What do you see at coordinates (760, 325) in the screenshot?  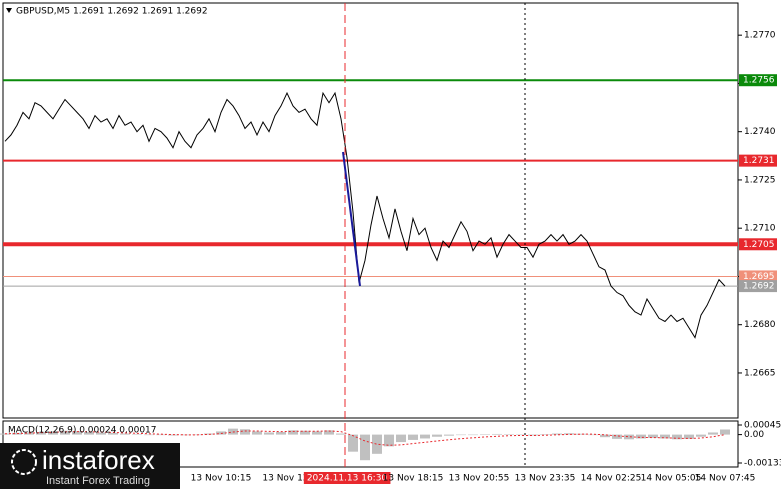 I see `y-tick-label: 1.2680` at bounding box center [760, 325].